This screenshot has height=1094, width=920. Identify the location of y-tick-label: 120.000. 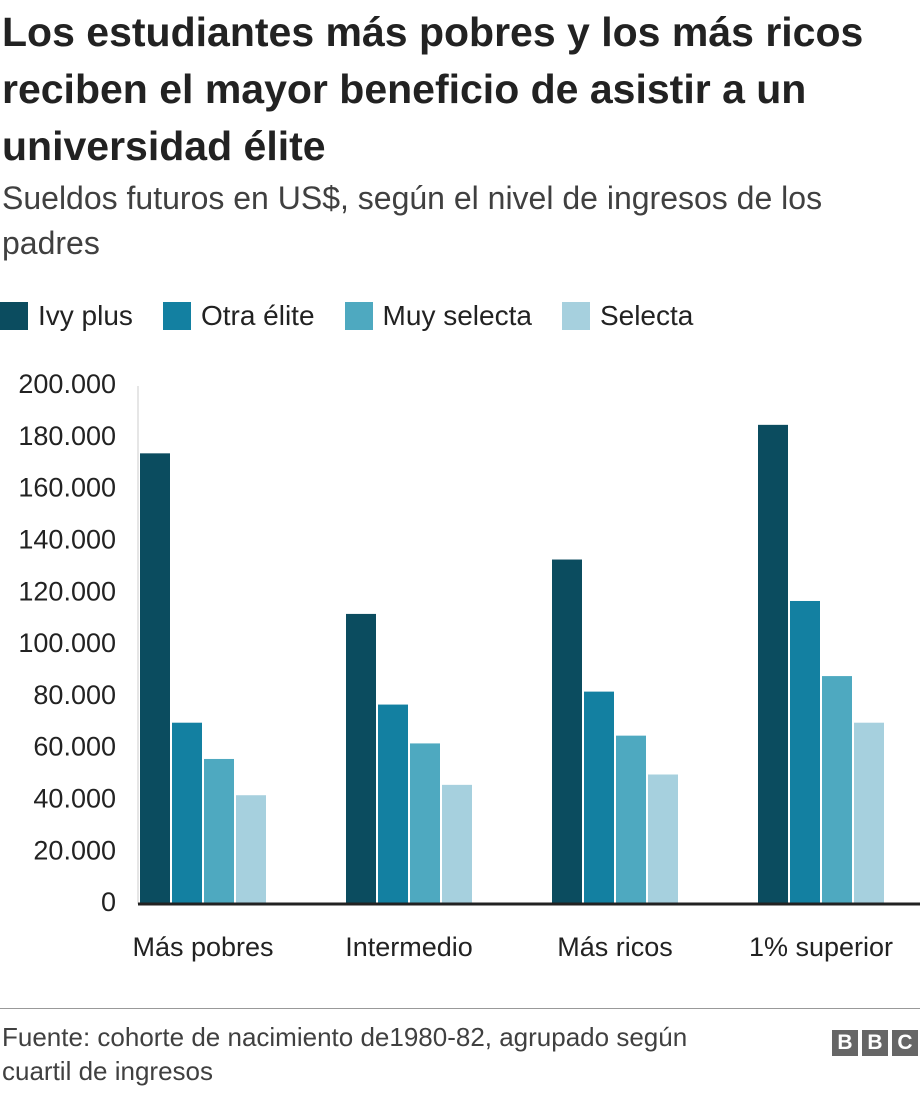
(67, 591).